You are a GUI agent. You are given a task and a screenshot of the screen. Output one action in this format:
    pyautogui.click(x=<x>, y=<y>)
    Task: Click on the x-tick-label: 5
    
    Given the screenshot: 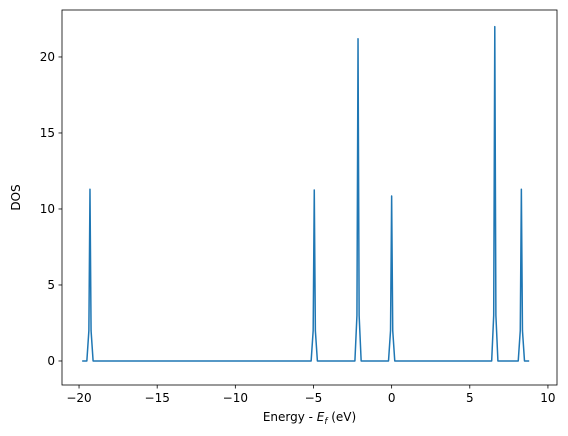 What is the action you would take?
    pyautogui.click(x=470, y=398)
    